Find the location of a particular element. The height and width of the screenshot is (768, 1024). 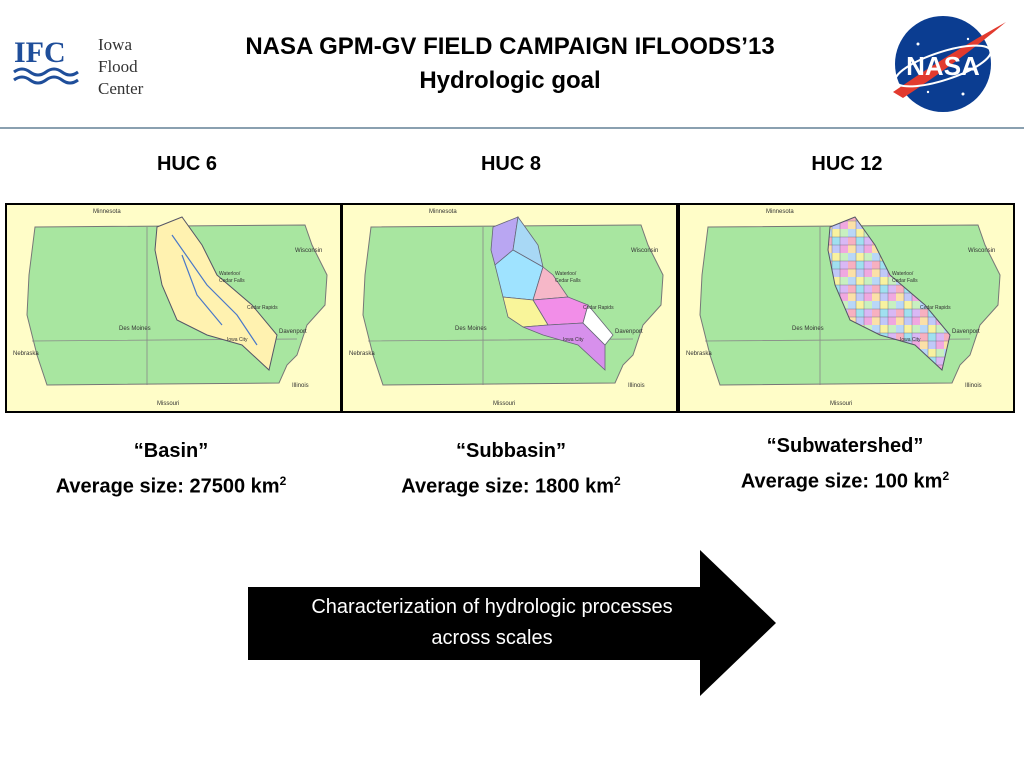

caption-basin-name: “Basin” is located at coordinates (171, 451).